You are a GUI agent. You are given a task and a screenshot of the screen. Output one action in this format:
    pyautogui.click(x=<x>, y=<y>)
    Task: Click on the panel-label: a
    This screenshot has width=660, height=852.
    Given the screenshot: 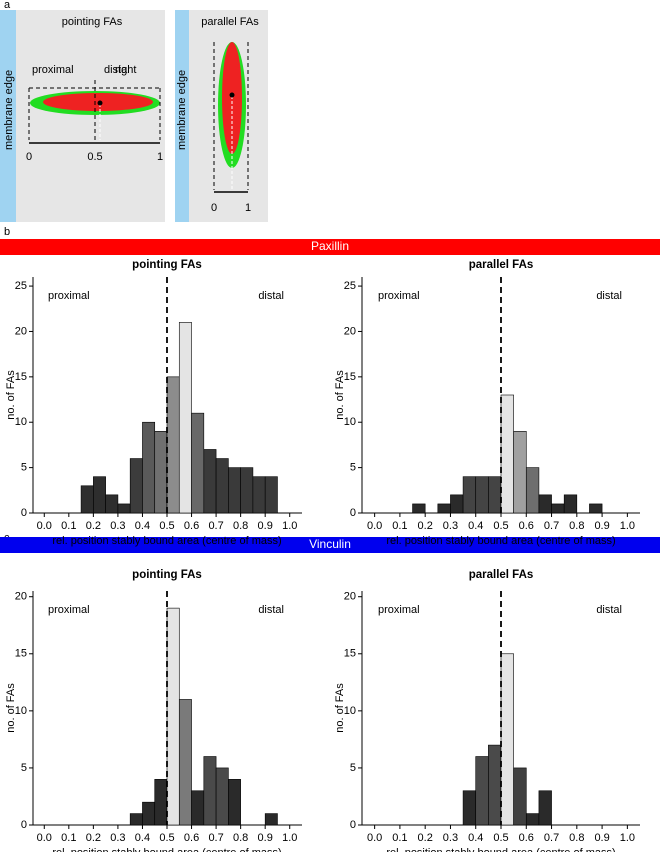 What is the action you would take?
    pyautogui.click(x=7, y=5)
    